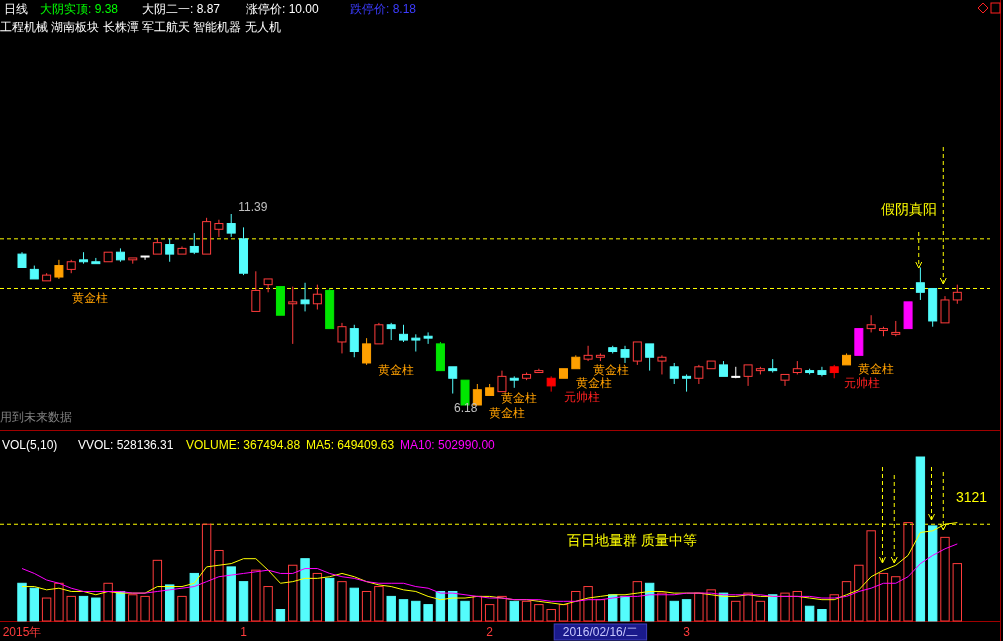  Describe the element at coordinates (350, 445) in the screenshot. I see `text: MA5: 649409.63` at that location.